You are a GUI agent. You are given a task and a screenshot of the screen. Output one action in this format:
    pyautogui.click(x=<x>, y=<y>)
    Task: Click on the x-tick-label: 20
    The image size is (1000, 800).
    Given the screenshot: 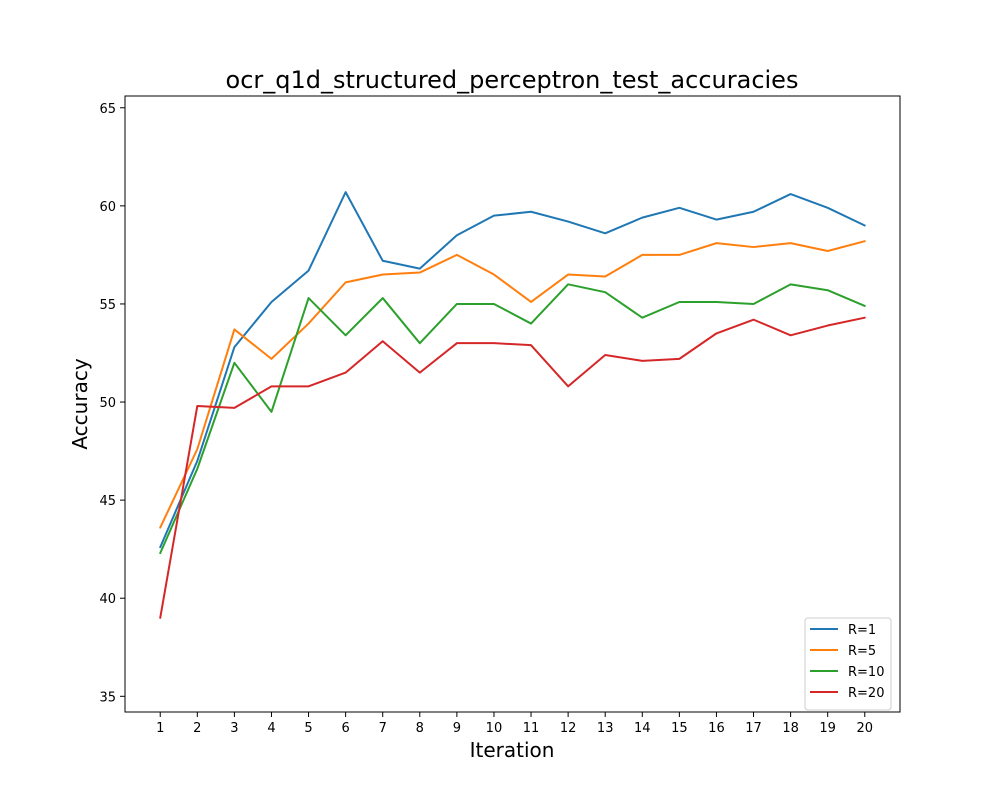 What is the action you would take?
    pyautogui.click(x=864, y=728)
    